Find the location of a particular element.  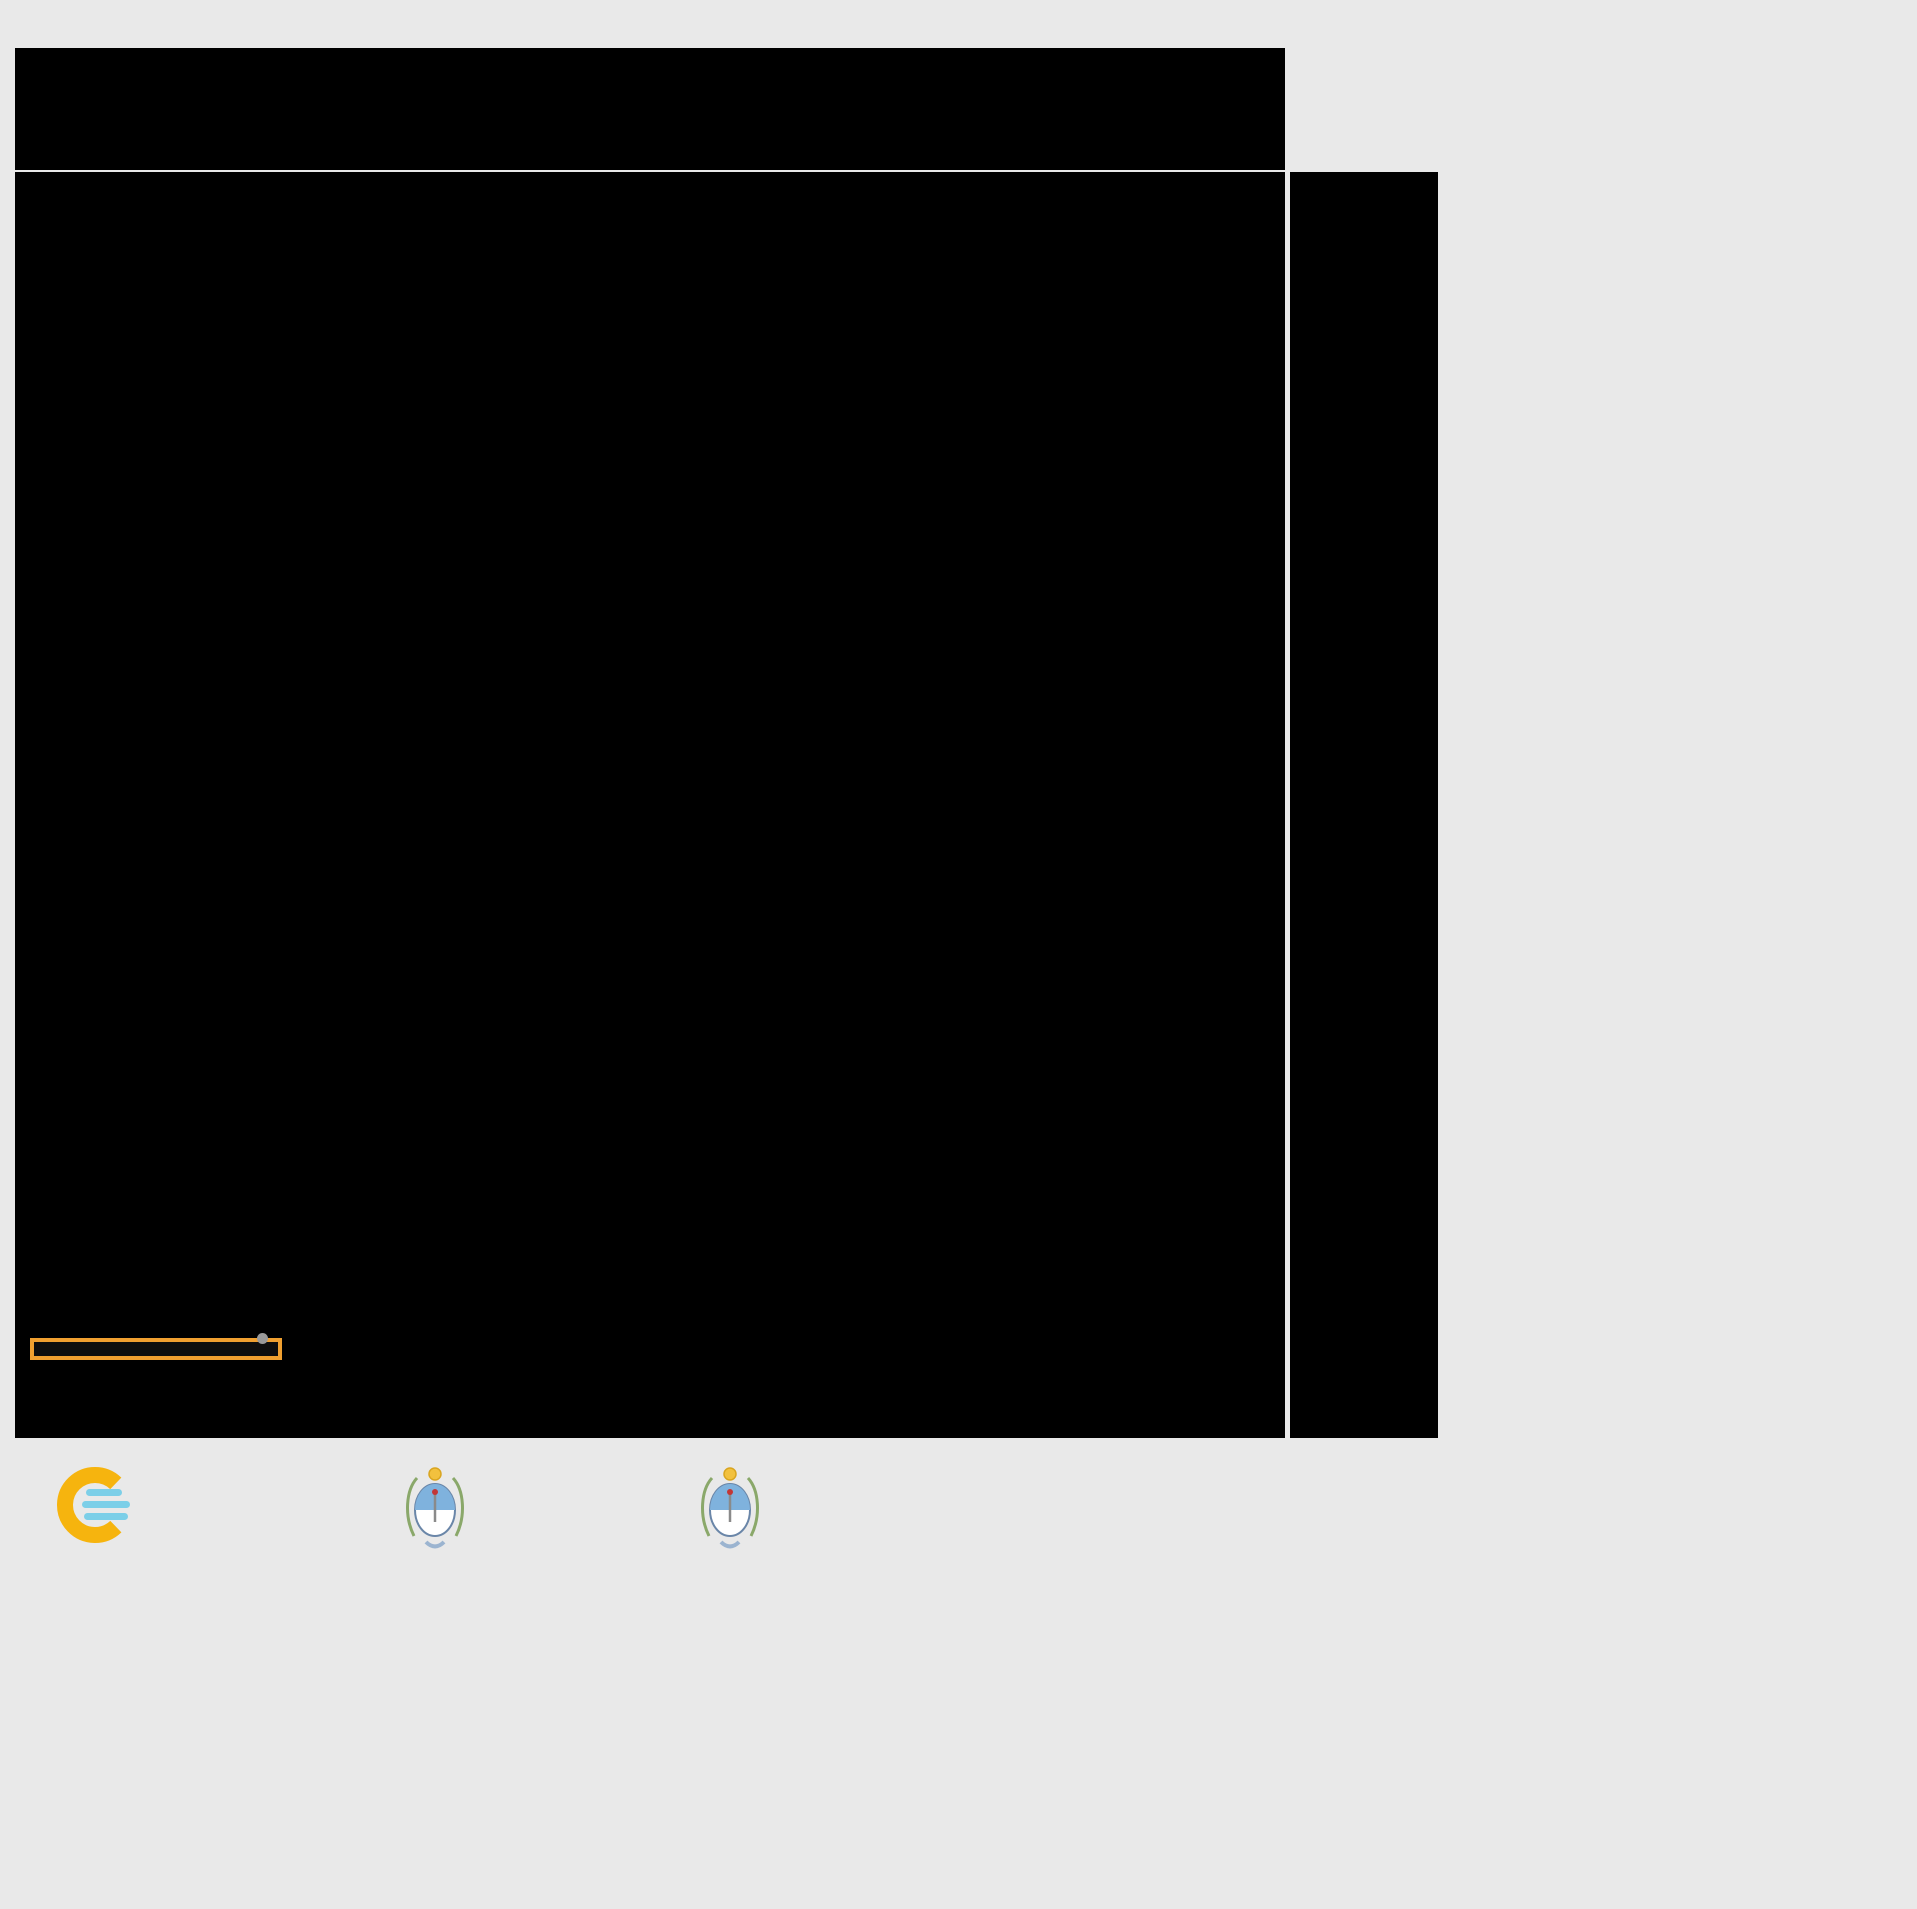

colorbar-canvas is located at coordinates (1513, 808).